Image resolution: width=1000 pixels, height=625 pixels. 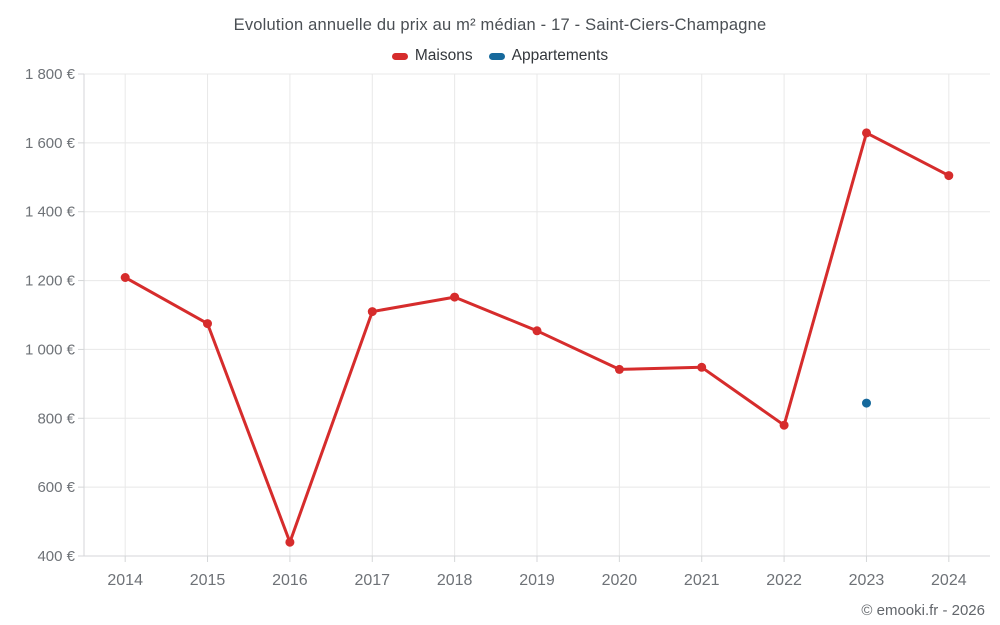 What do you see at coordinates (537, 580) in the screenshot?
I see `x-tick-label: 2019` at bounding box center [537, 580].